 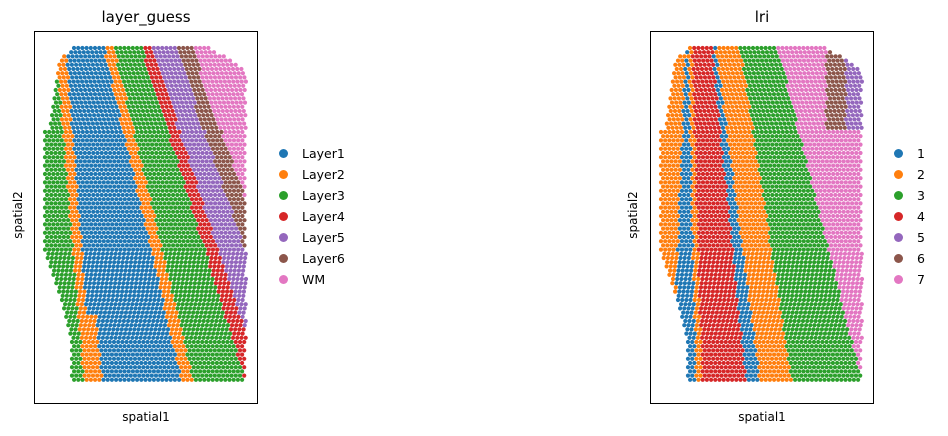 What do you see at coordinates (323, 258) in the screenshot?
I see `legend-label: Layer6` at bounding box center [323, 258].